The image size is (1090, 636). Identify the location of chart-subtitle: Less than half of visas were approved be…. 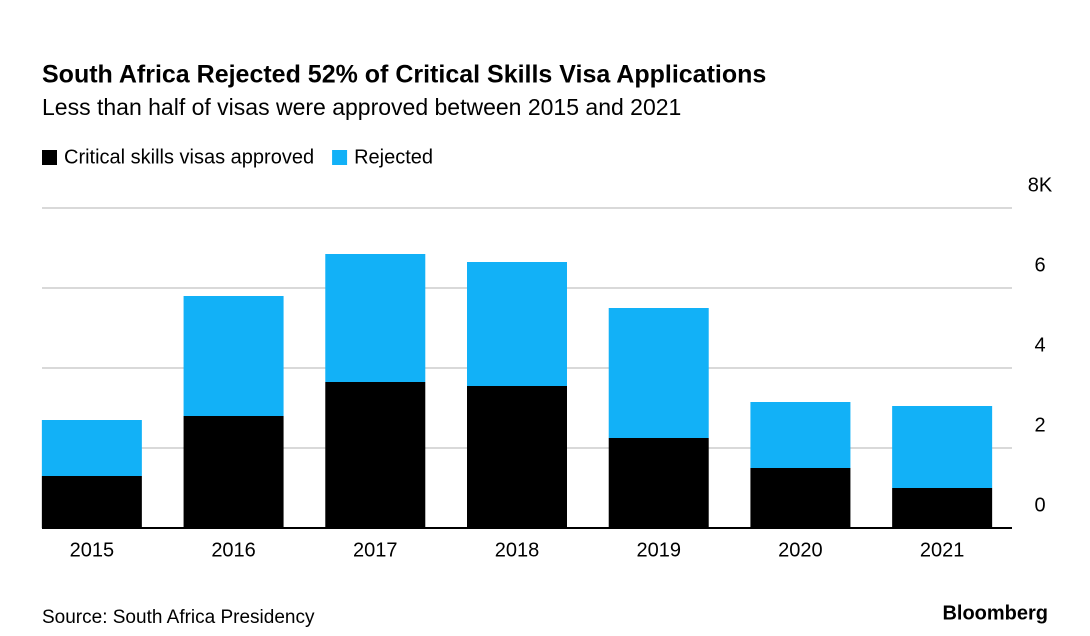
(361, 107).